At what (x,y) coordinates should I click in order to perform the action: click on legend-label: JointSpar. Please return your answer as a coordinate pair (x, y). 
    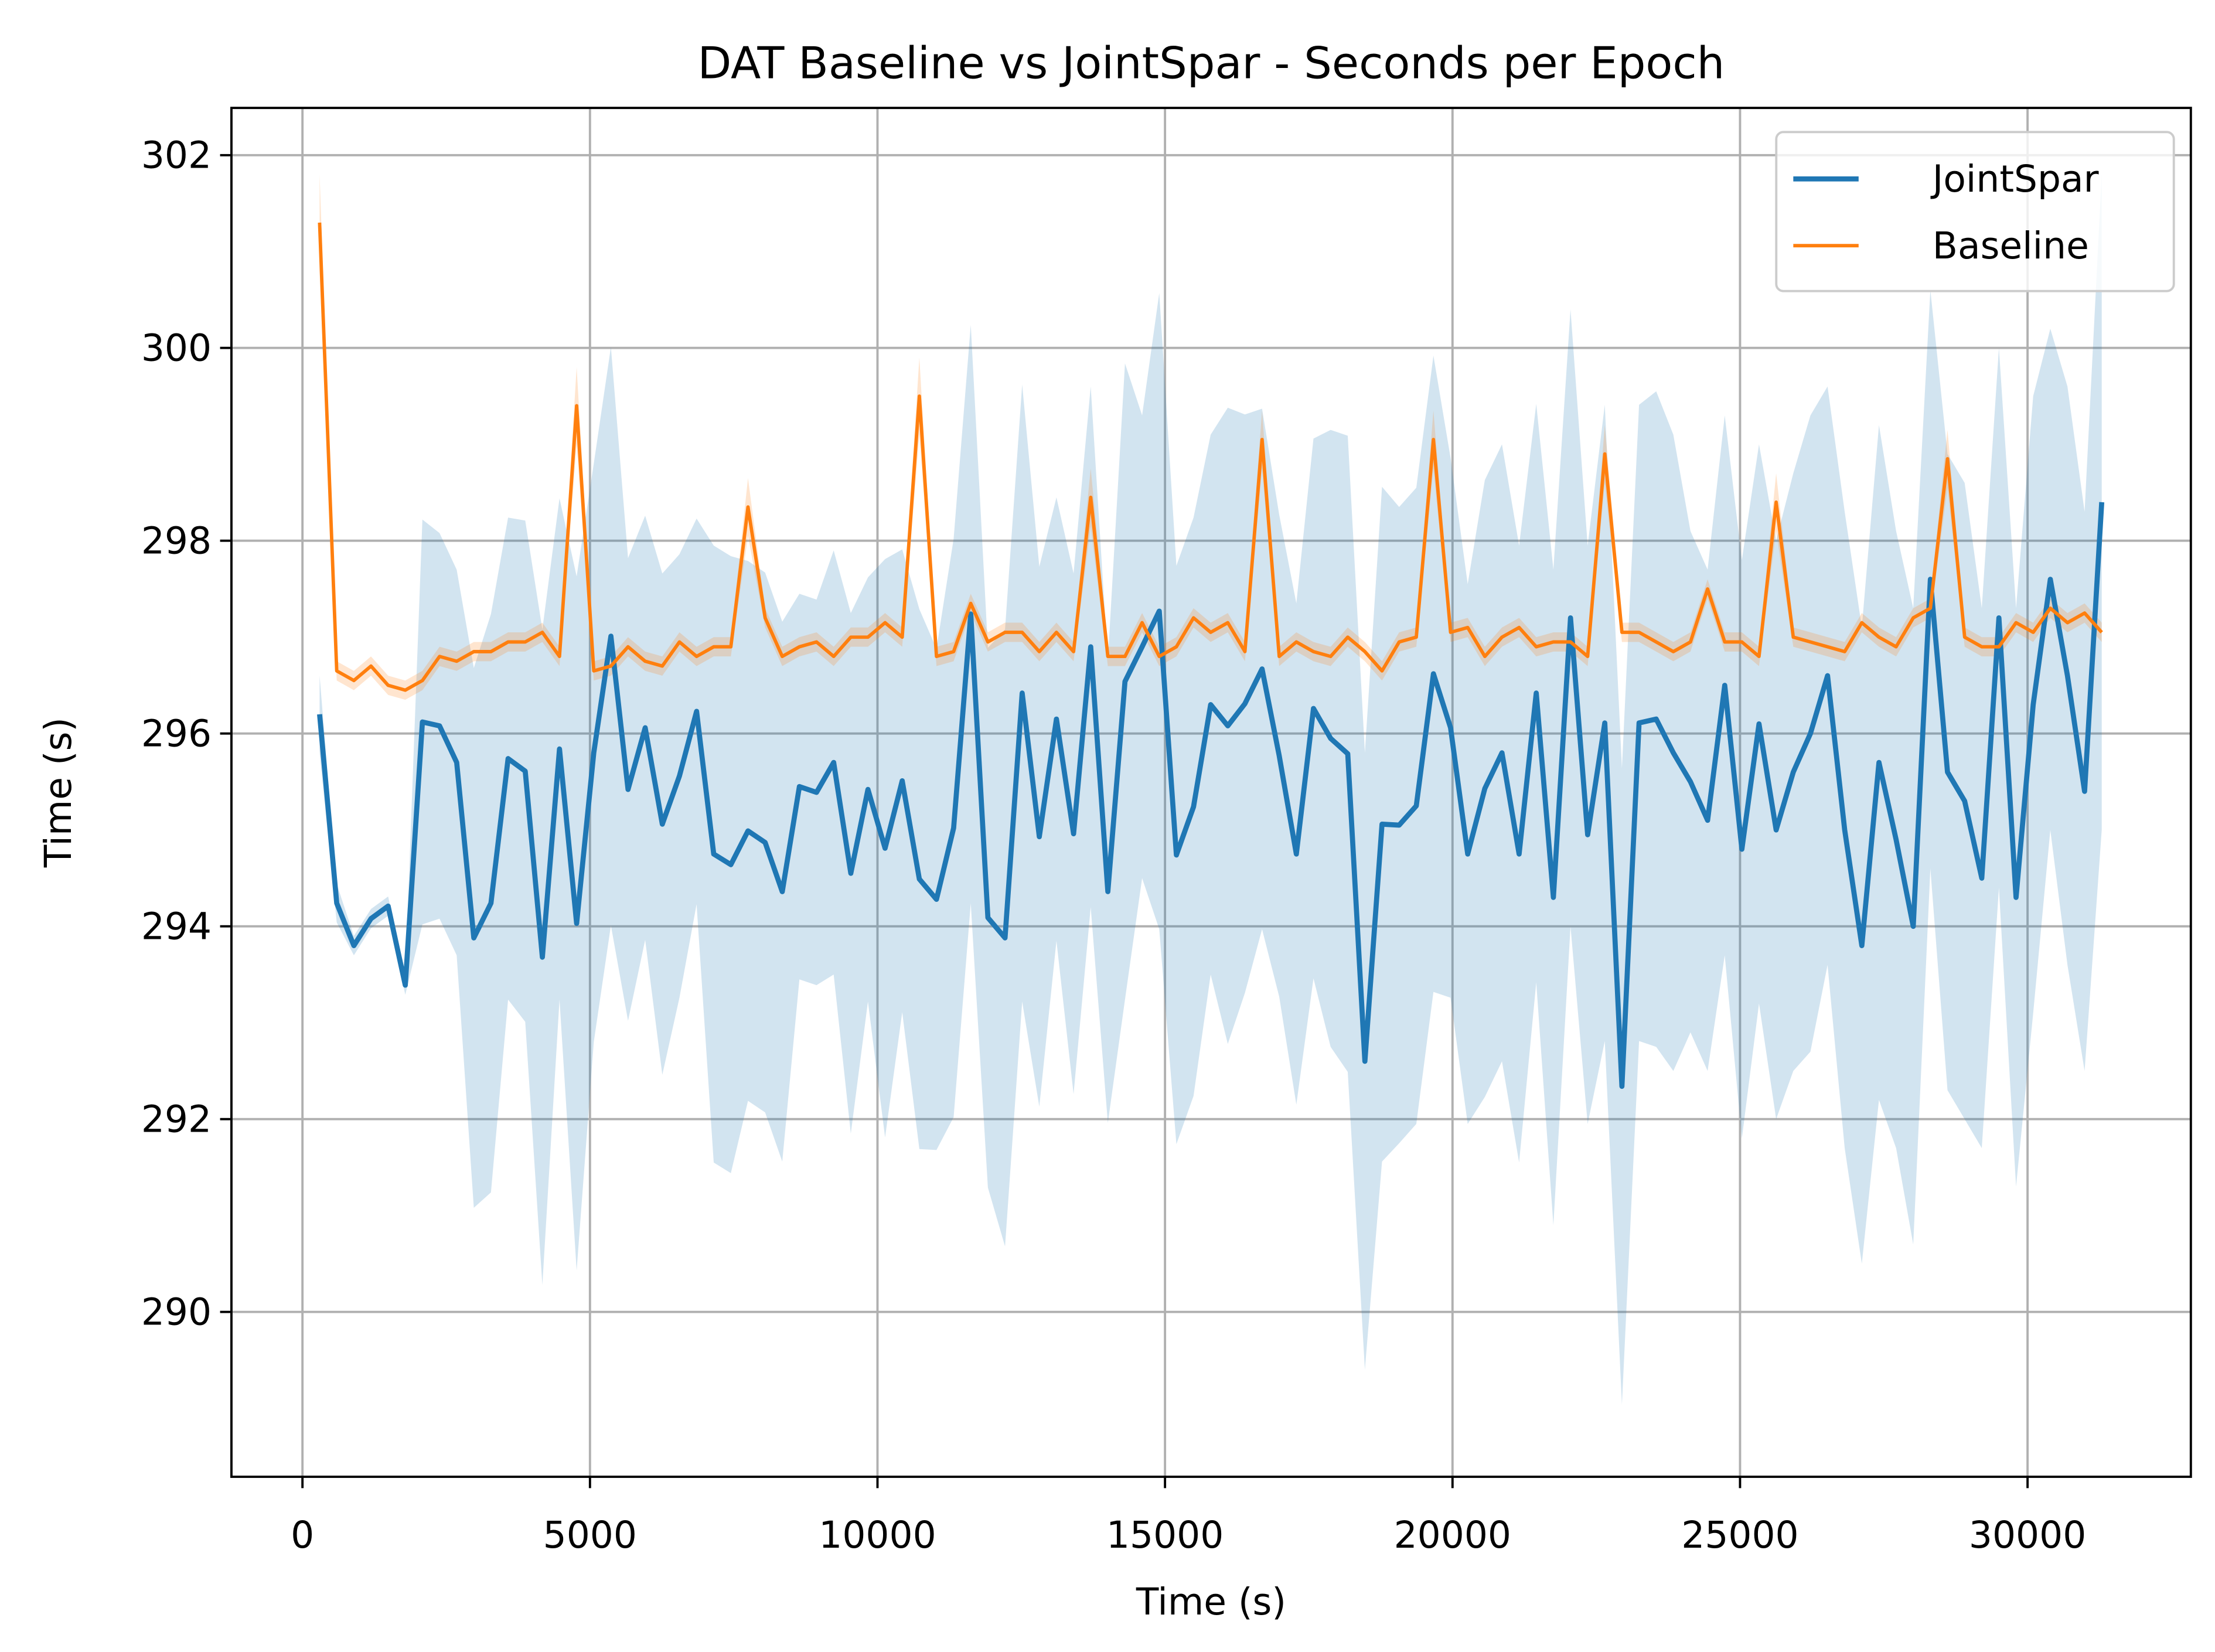
    Looking at the image, I should click on (2014, 179).